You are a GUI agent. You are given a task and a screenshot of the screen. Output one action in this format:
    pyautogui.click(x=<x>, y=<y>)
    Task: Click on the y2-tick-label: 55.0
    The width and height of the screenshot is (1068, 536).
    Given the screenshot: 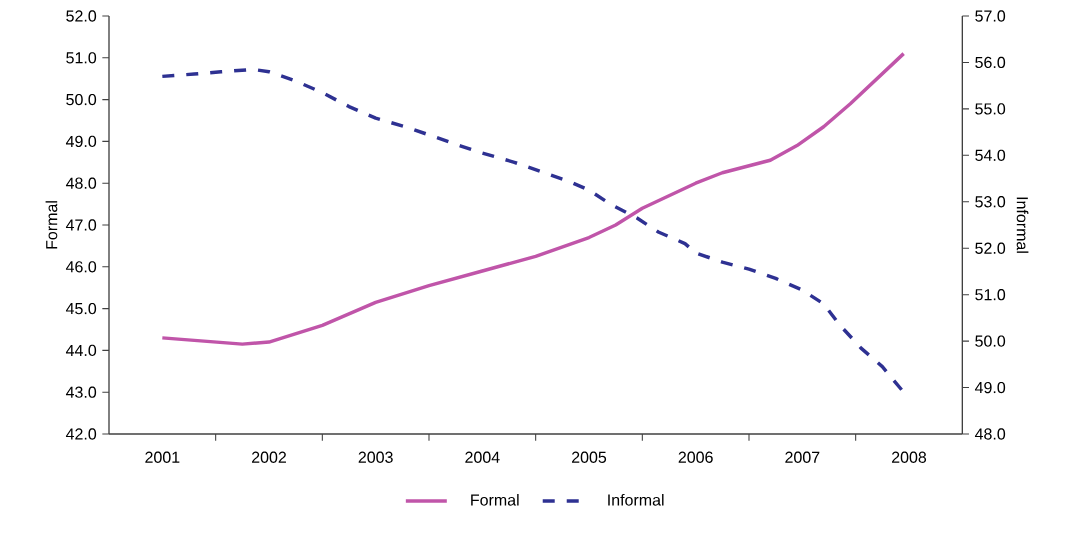 What is the action you would take?
    pyautogui.click(x=990, y=109)
    